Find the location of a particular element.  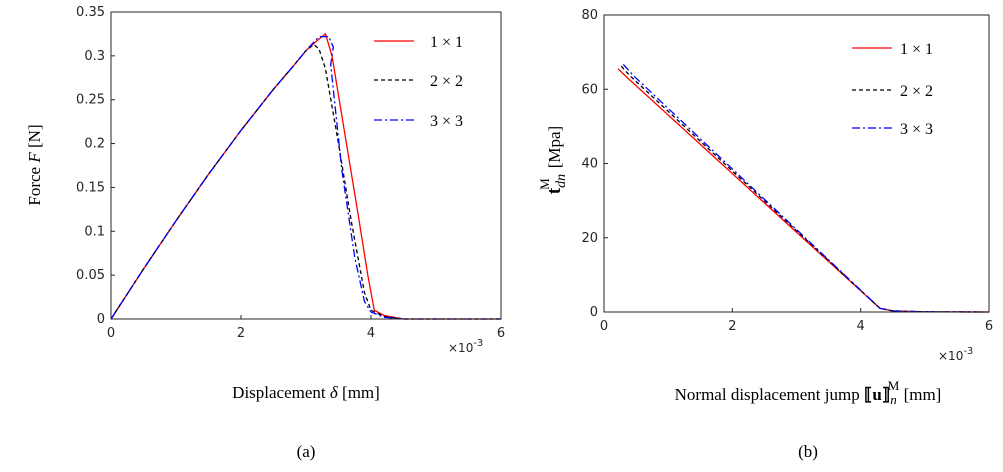

panel-a-y-tick-label-4: 0.2 is located at coordinates (94, 144).